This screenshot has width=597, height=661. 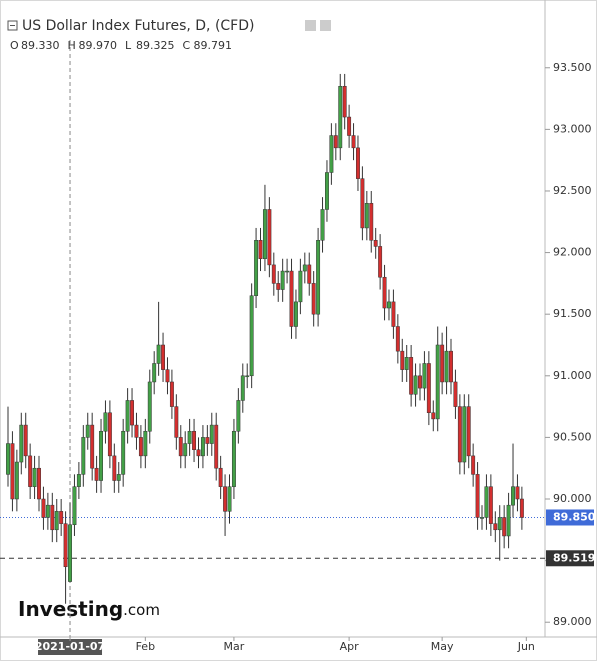 What do you see at coordinates (145, 646) in the screenshot?
I see `x-tick-label: Feb` at bounding box center [145, 646].